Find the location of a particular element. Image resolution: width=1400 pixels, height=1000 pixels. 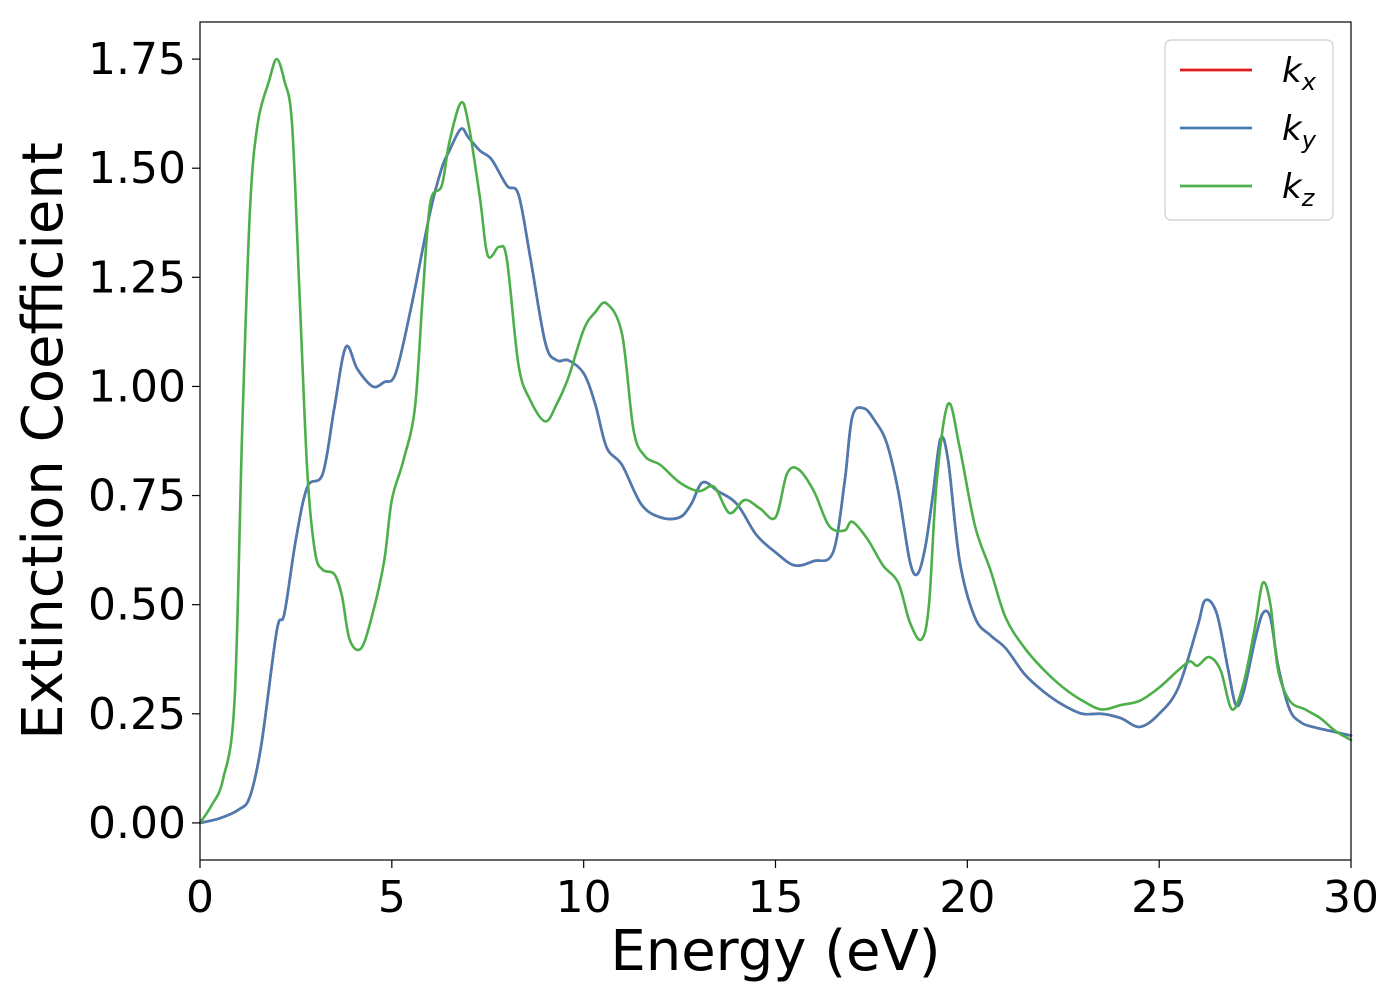

legend-label-z: kz is located at coordinates (1299, 189).